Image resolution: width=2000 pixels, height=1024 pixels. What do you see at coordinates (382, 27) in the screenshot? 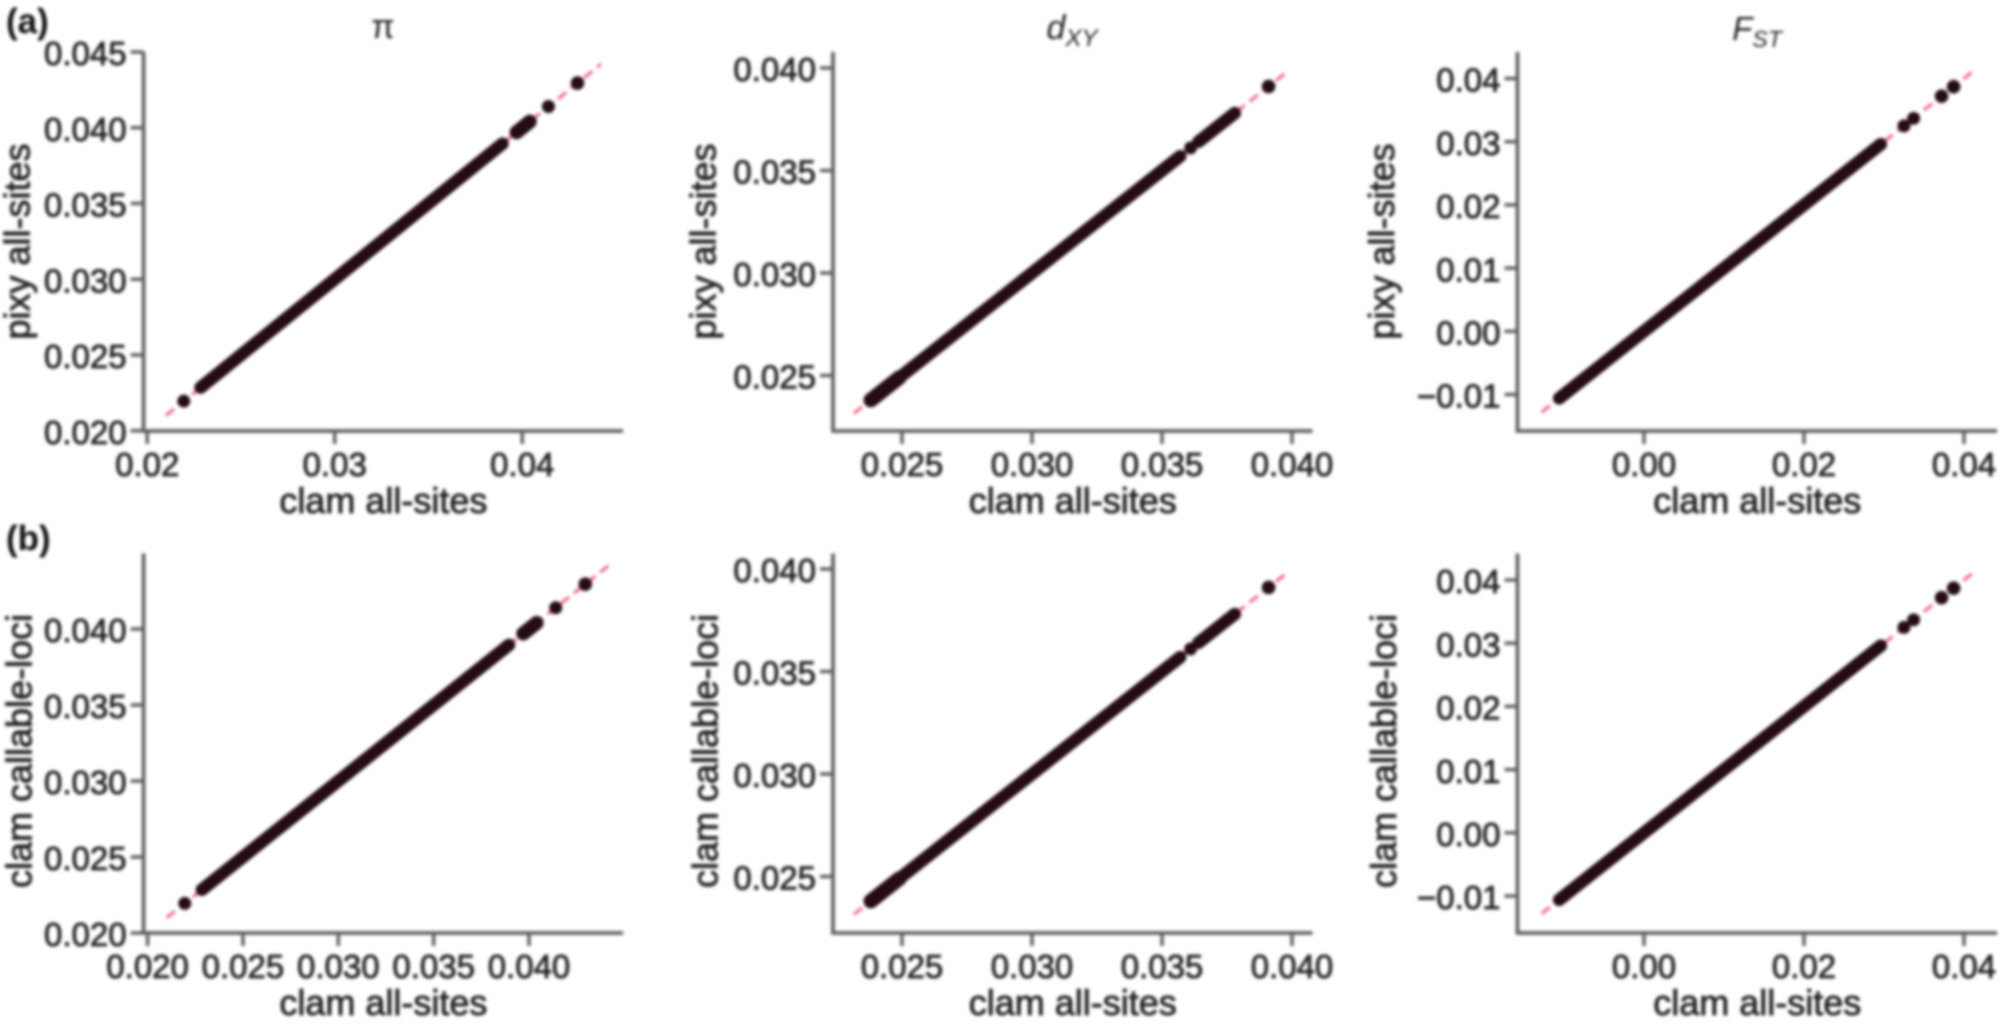
I see `svg-text: π` at bounding box center [382, 27].